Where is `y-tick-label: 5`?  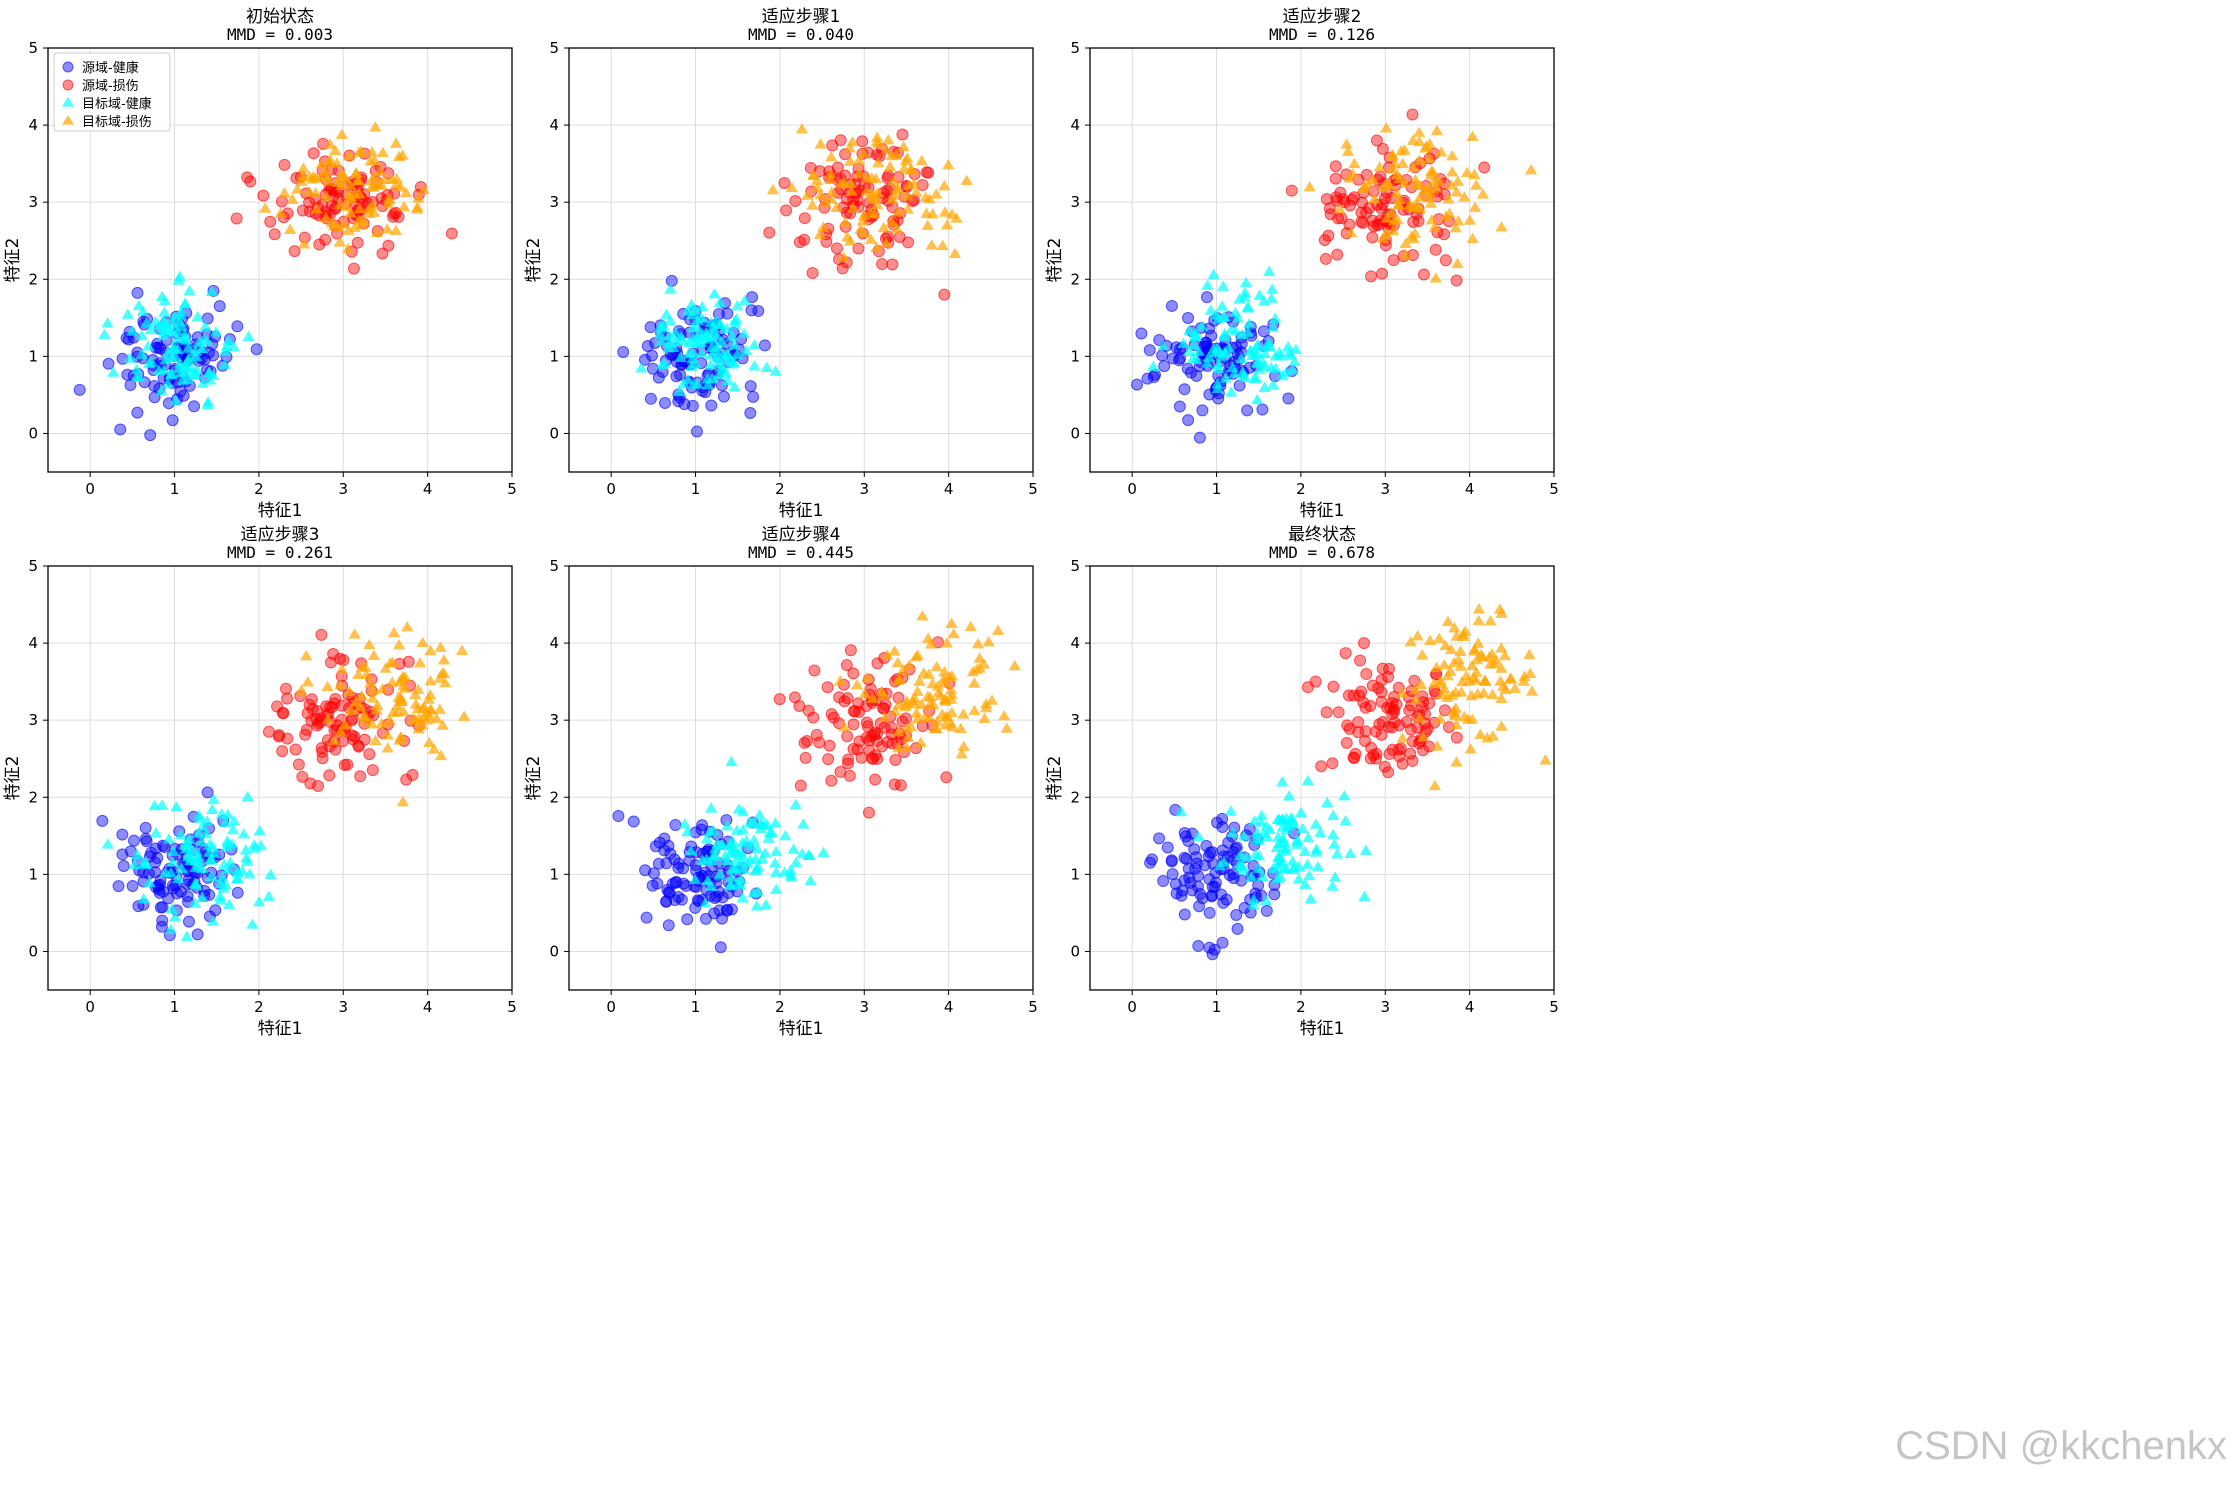
y-tick-label: 5 is located at coordinates (1075, 48).